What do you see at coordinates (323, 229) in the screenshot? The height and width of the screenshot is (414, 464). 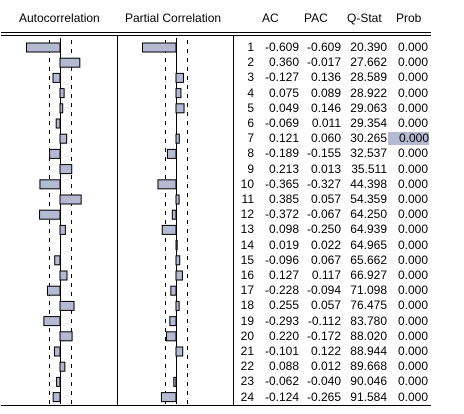 I see `pac-cell: -0.250` at bounding box center [323, 229].